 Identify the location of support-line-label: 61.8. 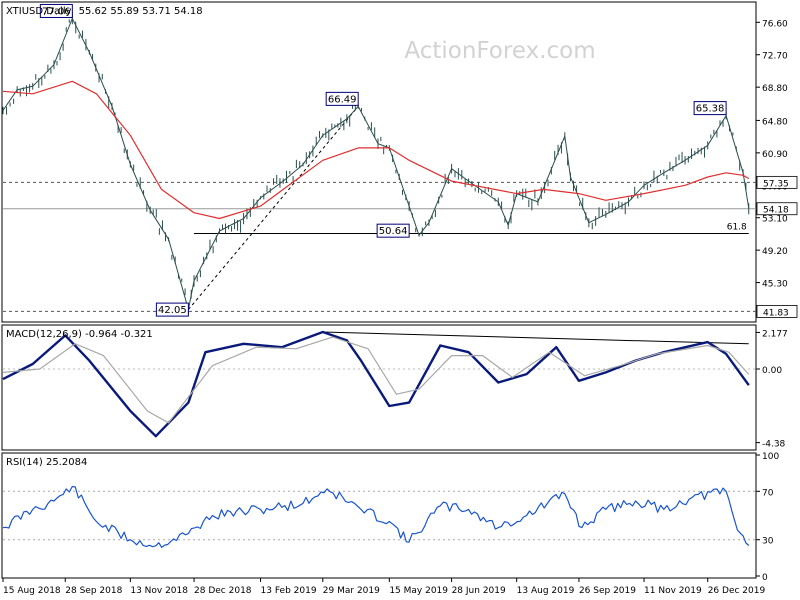
(737, 228).